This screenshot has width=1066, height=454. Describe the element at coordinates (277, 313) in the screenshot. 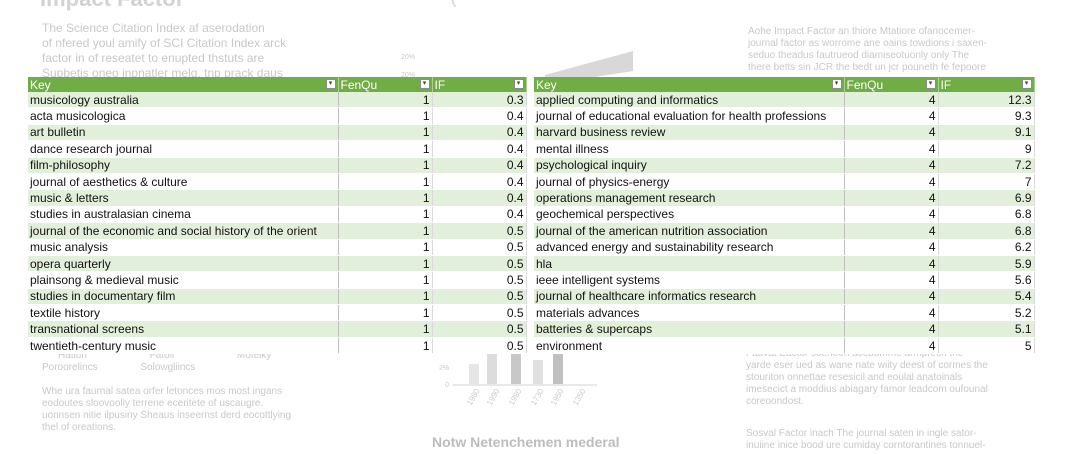

I see `table-row: textile history 1 0.5` at that location.